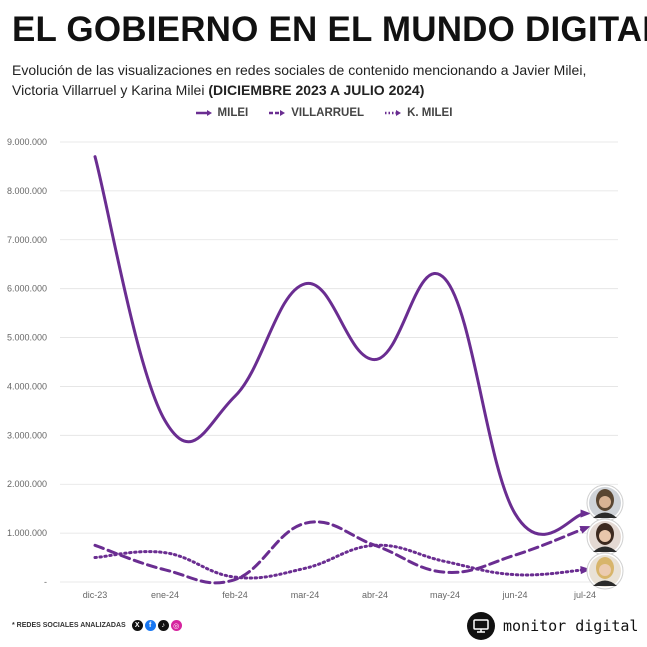  What do you see at coordinates (235, 595) in the screenshot?
I see `x-tick-label: feb-24` at bounding box center [235, 595].